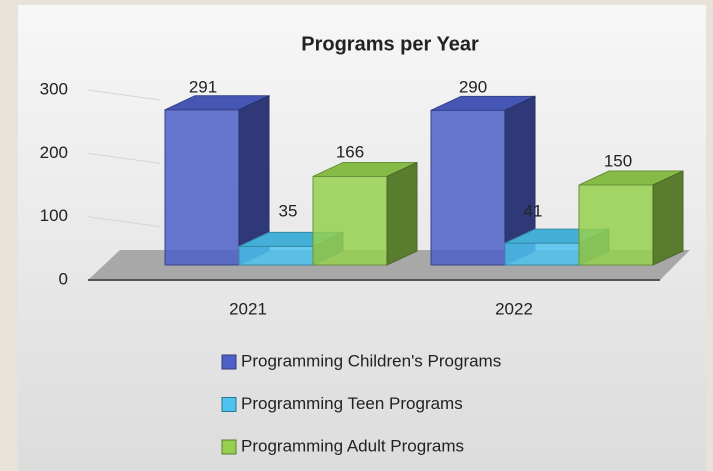 This screenshot has width=713, height=471. What do you see at coordinates (352, 445) in the screenshot?
I see `legend-label: Programming Adult Programs` at bounding box center [352, 445].